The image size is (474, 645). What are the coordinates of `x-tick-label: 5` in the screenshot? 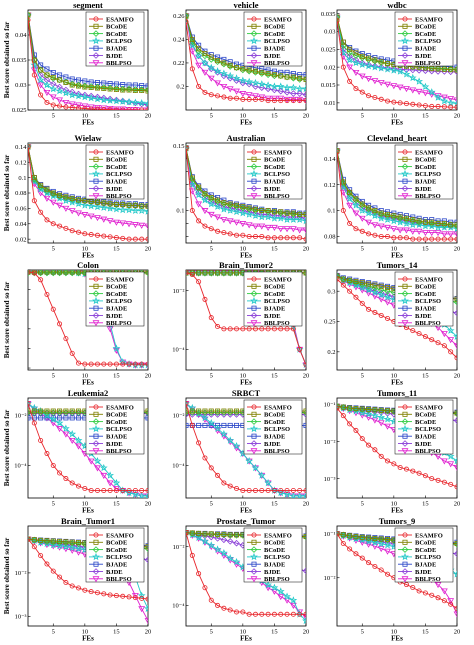 It's located at (53, 116).